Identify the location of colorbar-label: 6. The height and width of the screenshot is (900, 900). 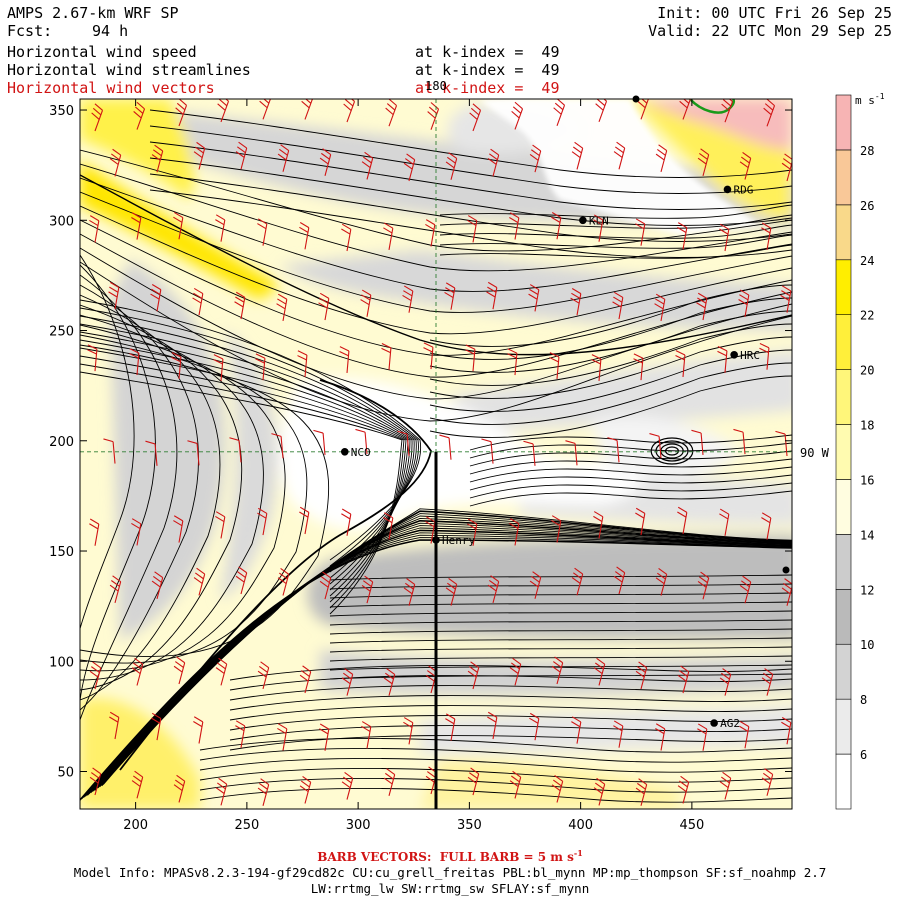
(863, 755).